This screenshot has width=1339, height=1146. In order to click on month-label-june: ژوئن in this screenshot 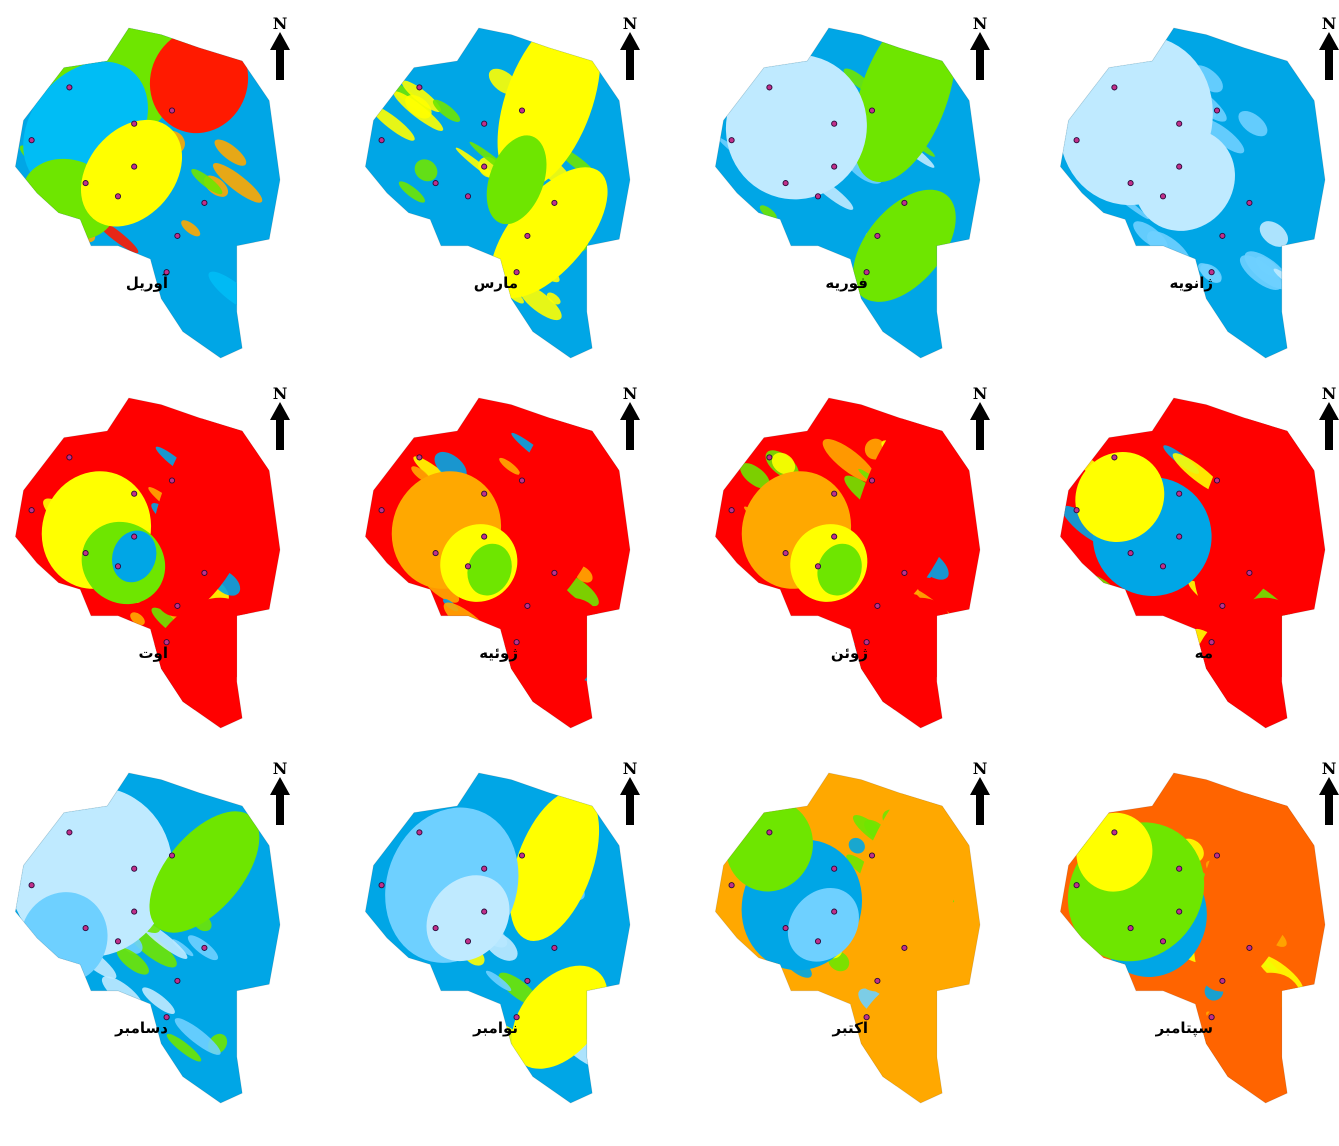, I will do `click(849, 653)`.